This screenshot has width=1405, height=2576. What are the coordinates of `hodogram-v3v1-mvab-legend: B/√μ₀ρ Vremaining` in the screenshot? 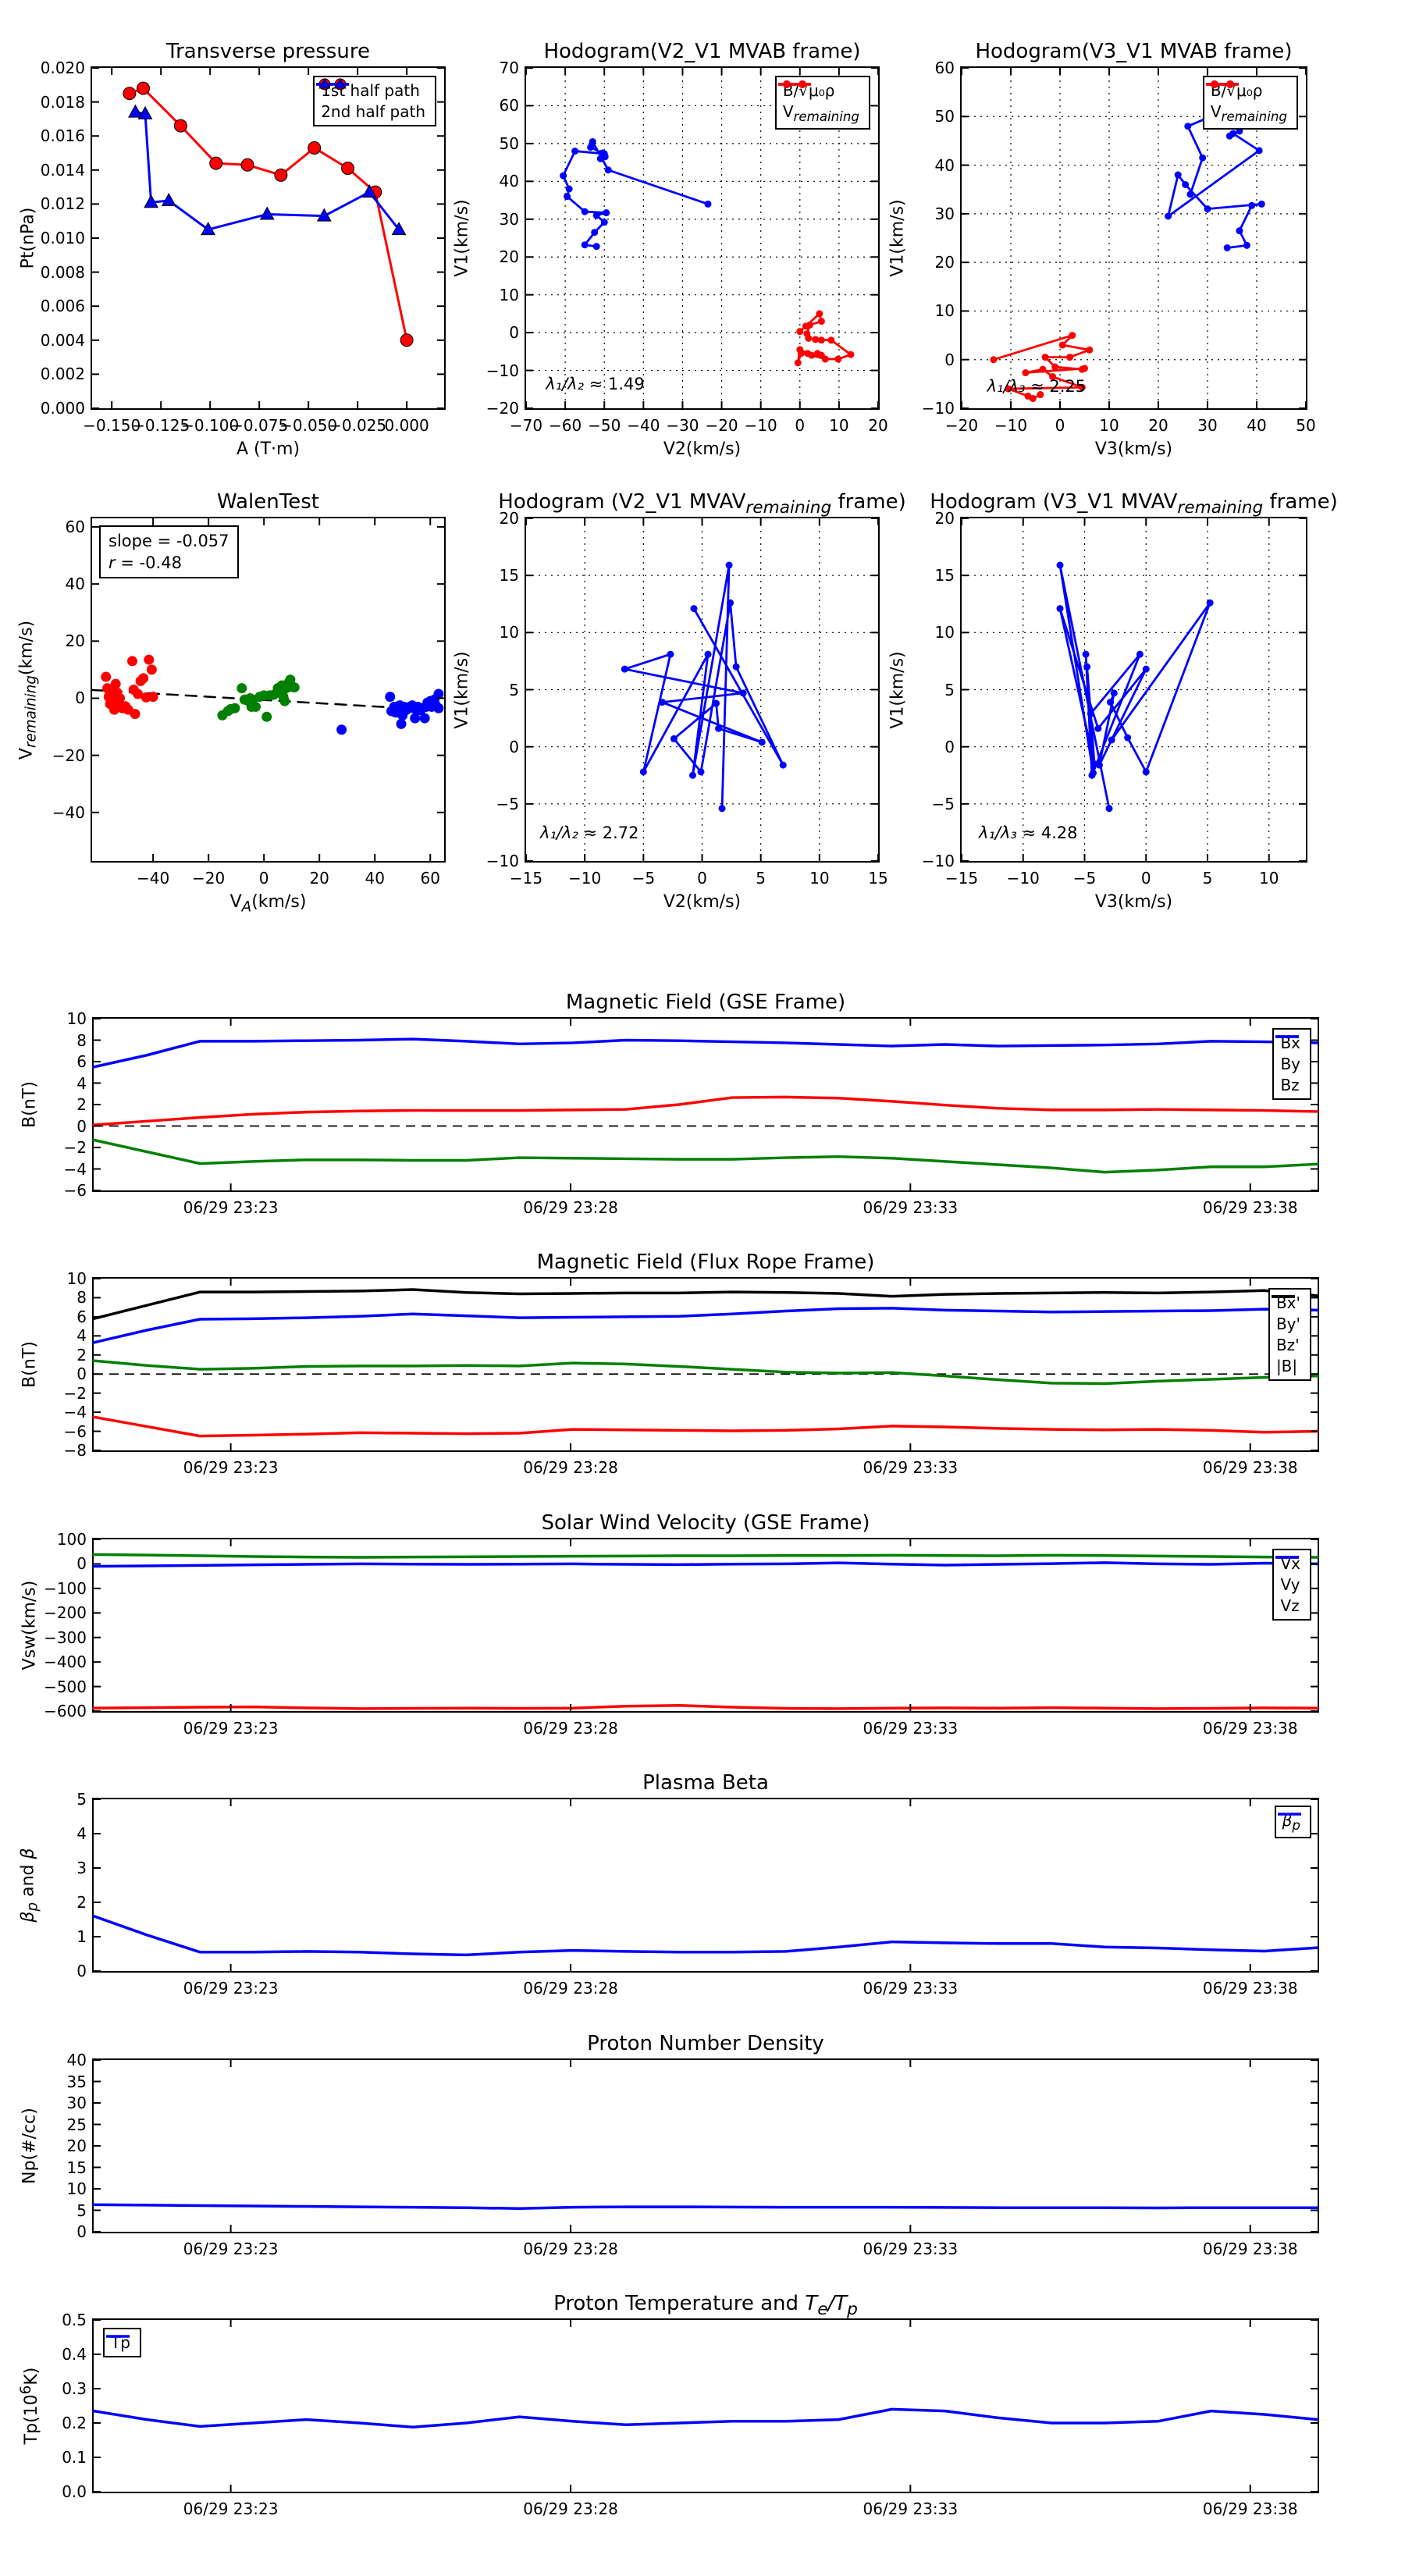 It's located at (1250, 103).